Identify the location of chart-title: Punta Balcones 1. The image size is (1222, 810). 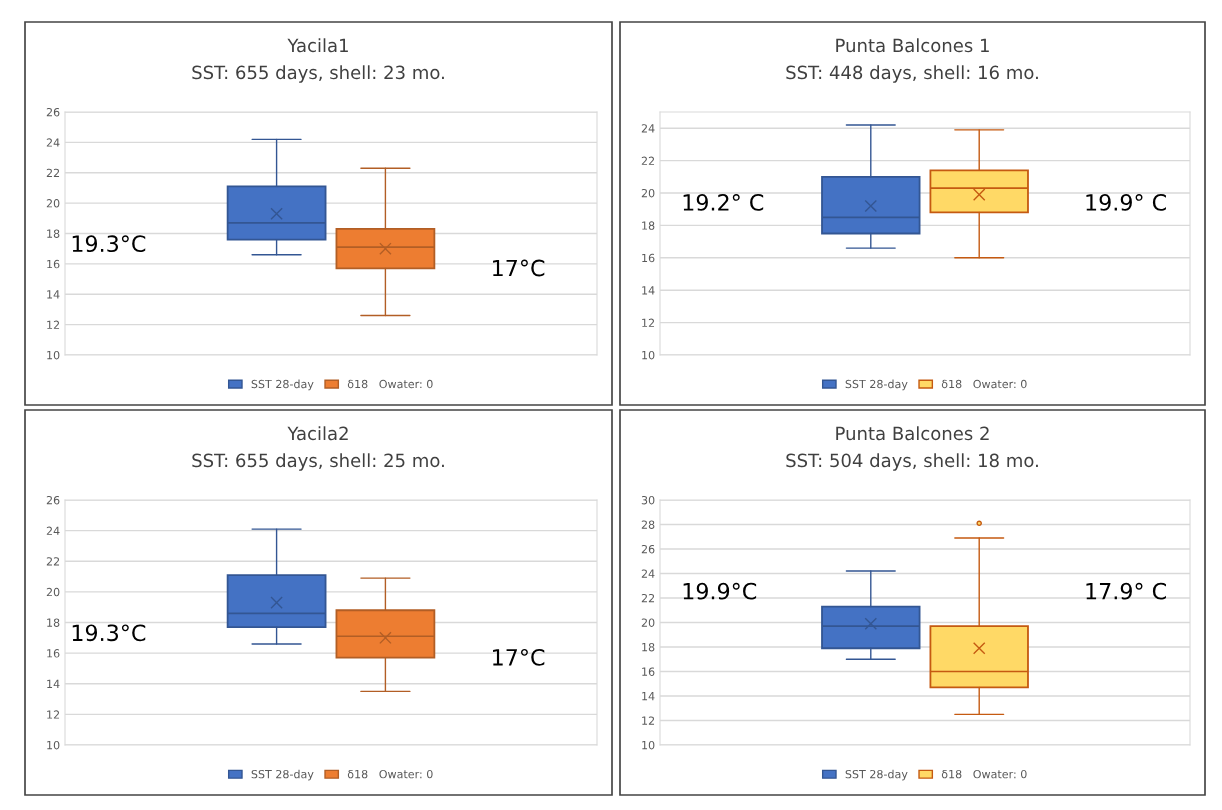
(912, 45).